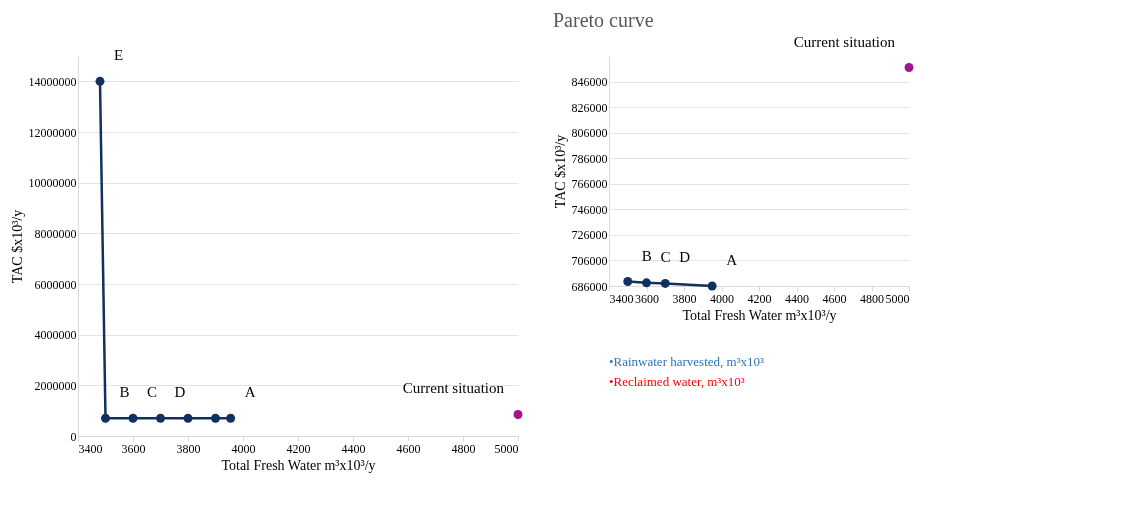 The width and height of the screenshot is (1144, 517). Describe the element at coordinates (73, 436) in the screenshot. I see `y-tick-label: 0` at that location.